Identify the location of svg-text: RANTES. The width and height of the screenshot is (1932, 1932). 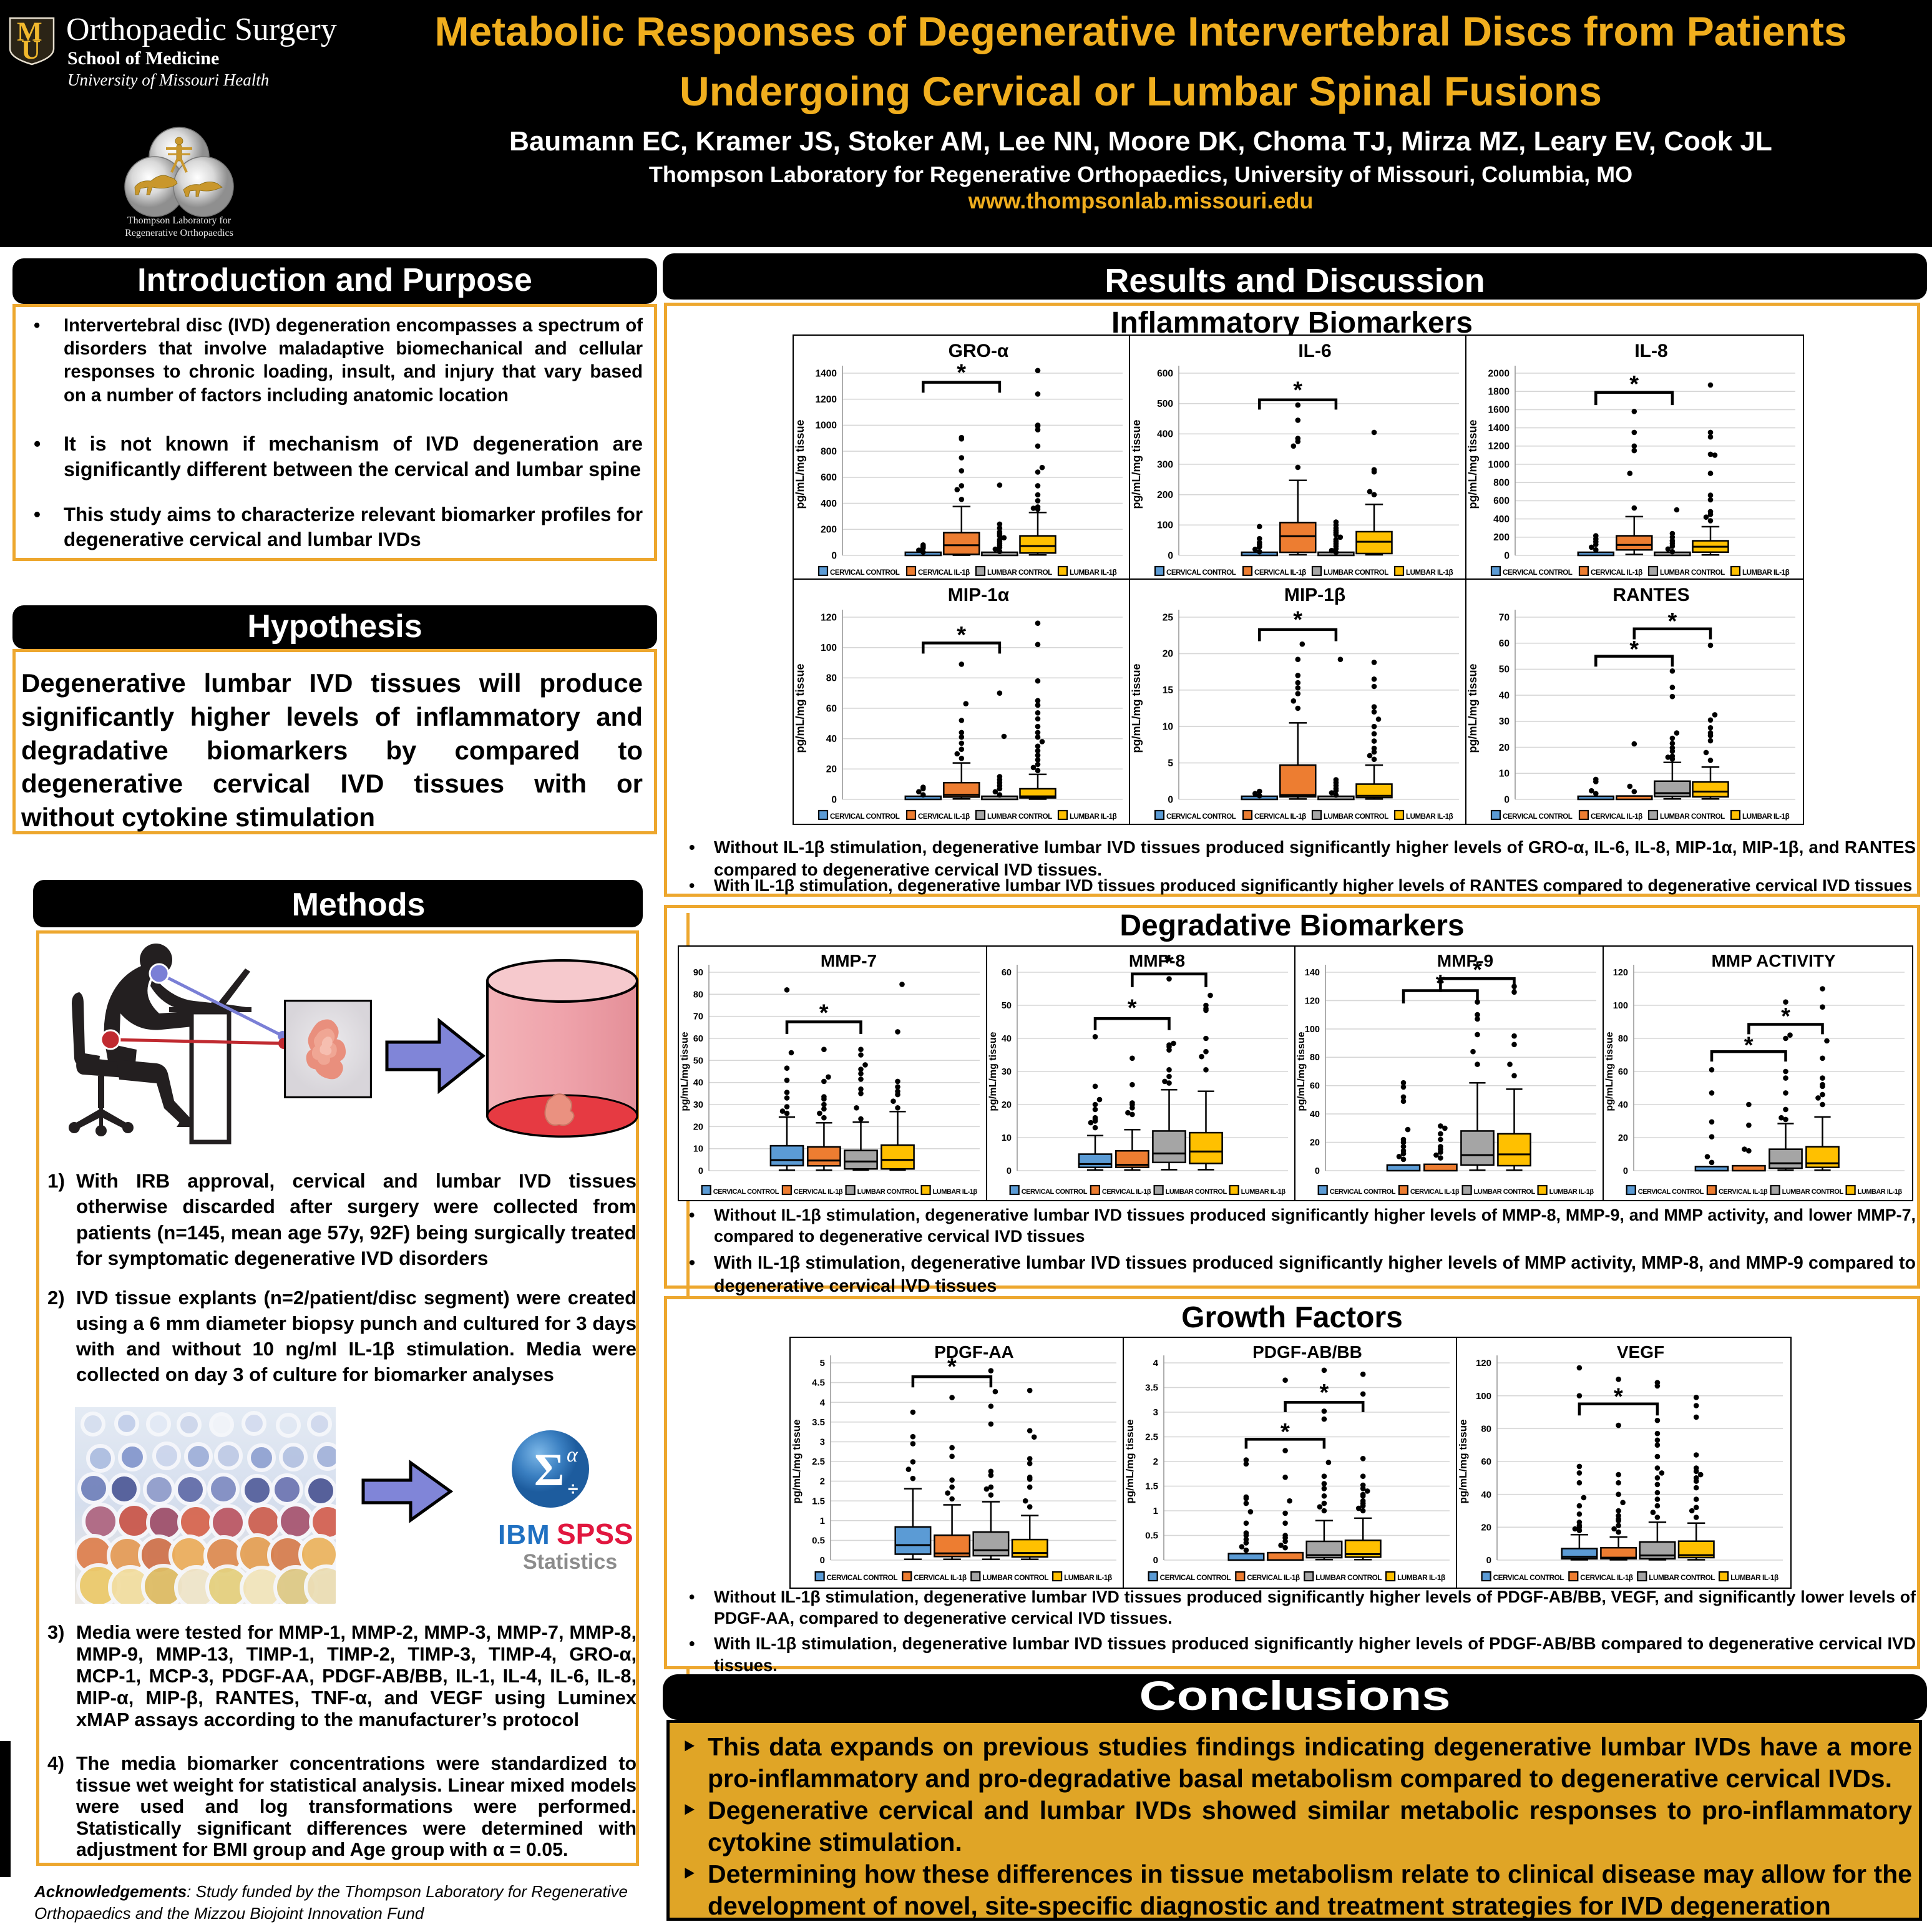
(1650, 595).